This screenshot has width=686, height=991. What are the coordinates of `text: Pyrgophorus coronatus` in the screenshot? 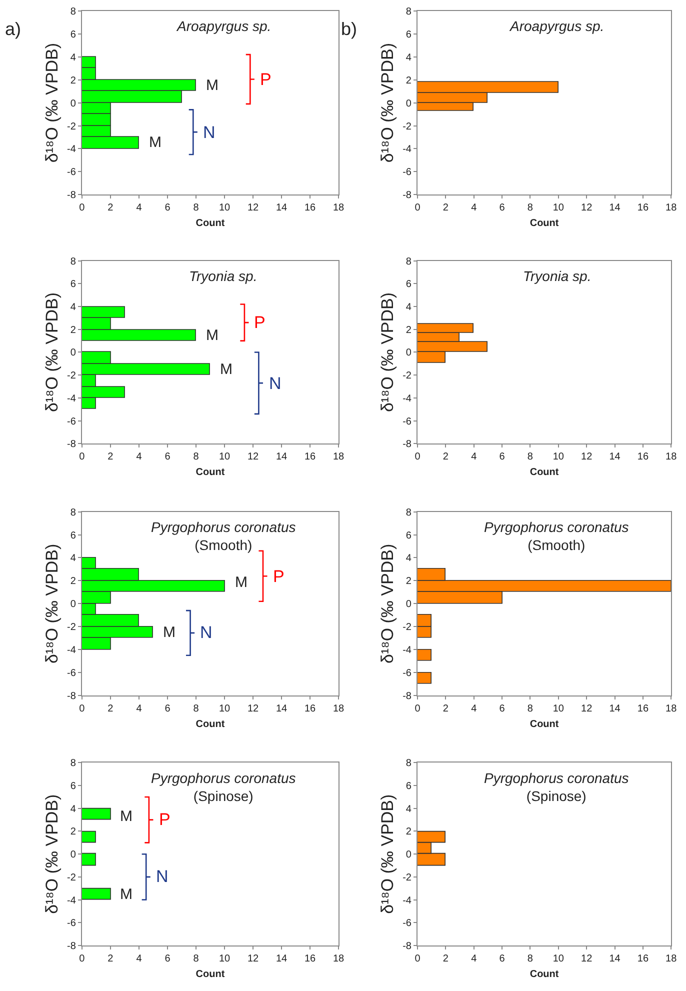 It's located at (223, 778).